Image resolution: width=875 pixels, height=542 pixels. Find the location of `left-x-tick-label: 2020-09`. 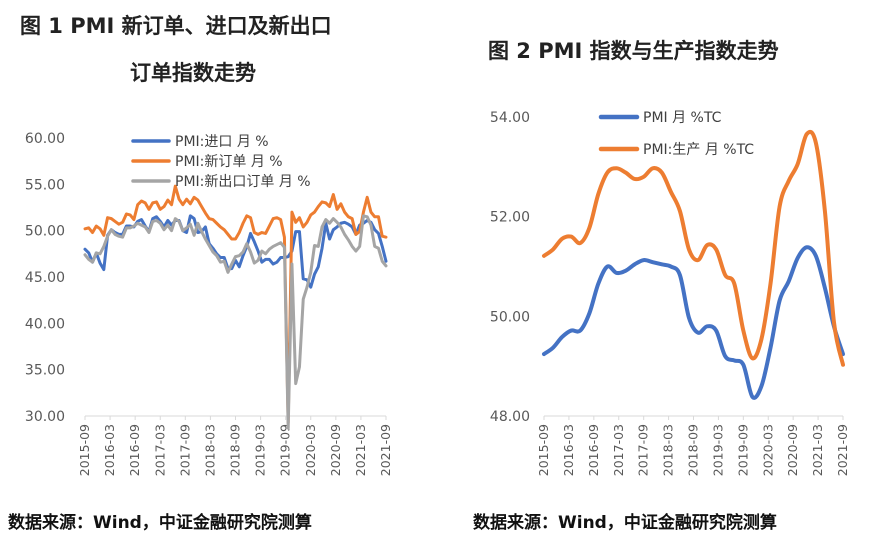

left-x-tick-label: 2020-09 is located at coordinates (335, 450).